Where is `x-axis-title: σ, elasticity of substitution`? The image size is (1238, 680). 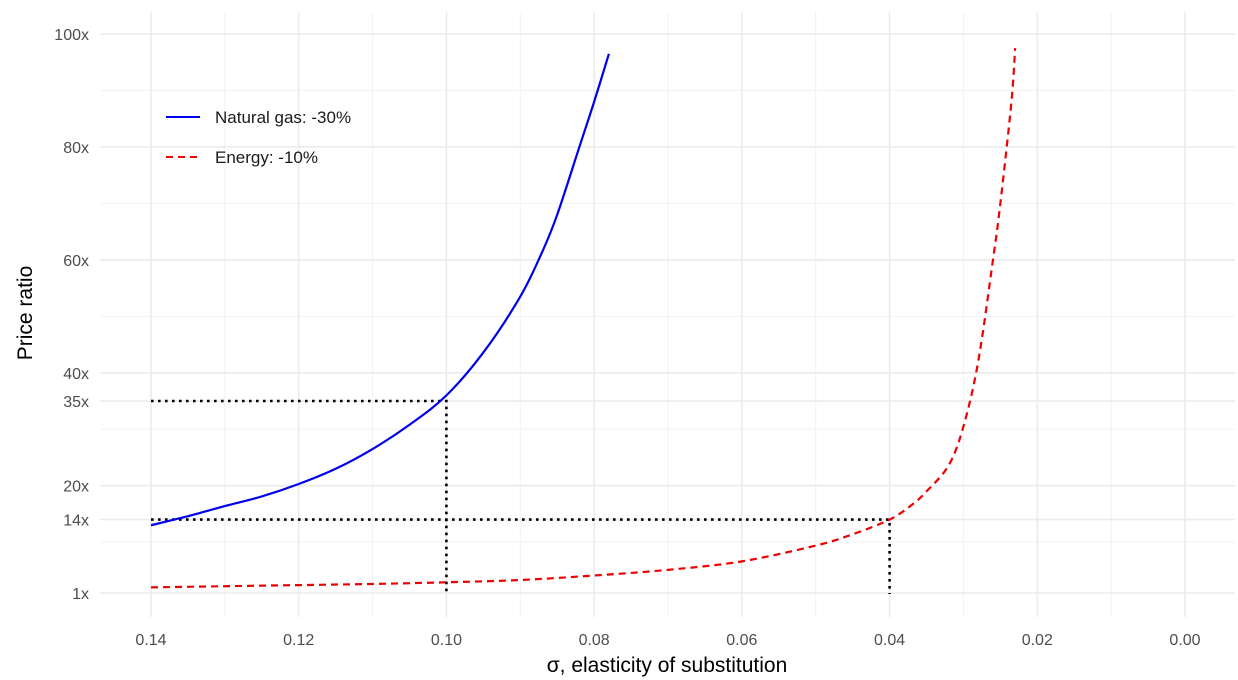 x-axis-title: σ, elasticity of substitution is located at coordinates (667, 665).